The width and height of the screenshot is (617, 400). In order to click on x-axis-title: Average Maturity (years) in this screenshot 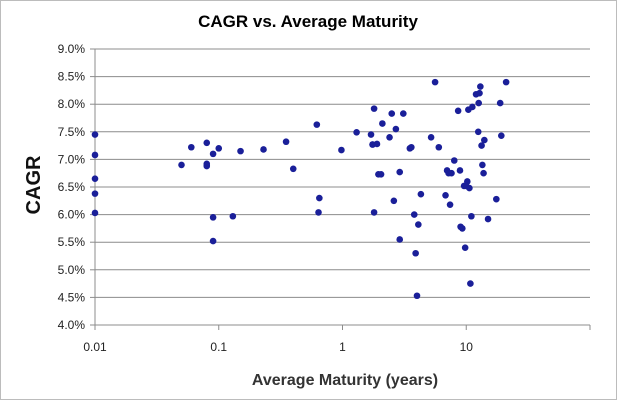, I will do `click(345, 380)`.